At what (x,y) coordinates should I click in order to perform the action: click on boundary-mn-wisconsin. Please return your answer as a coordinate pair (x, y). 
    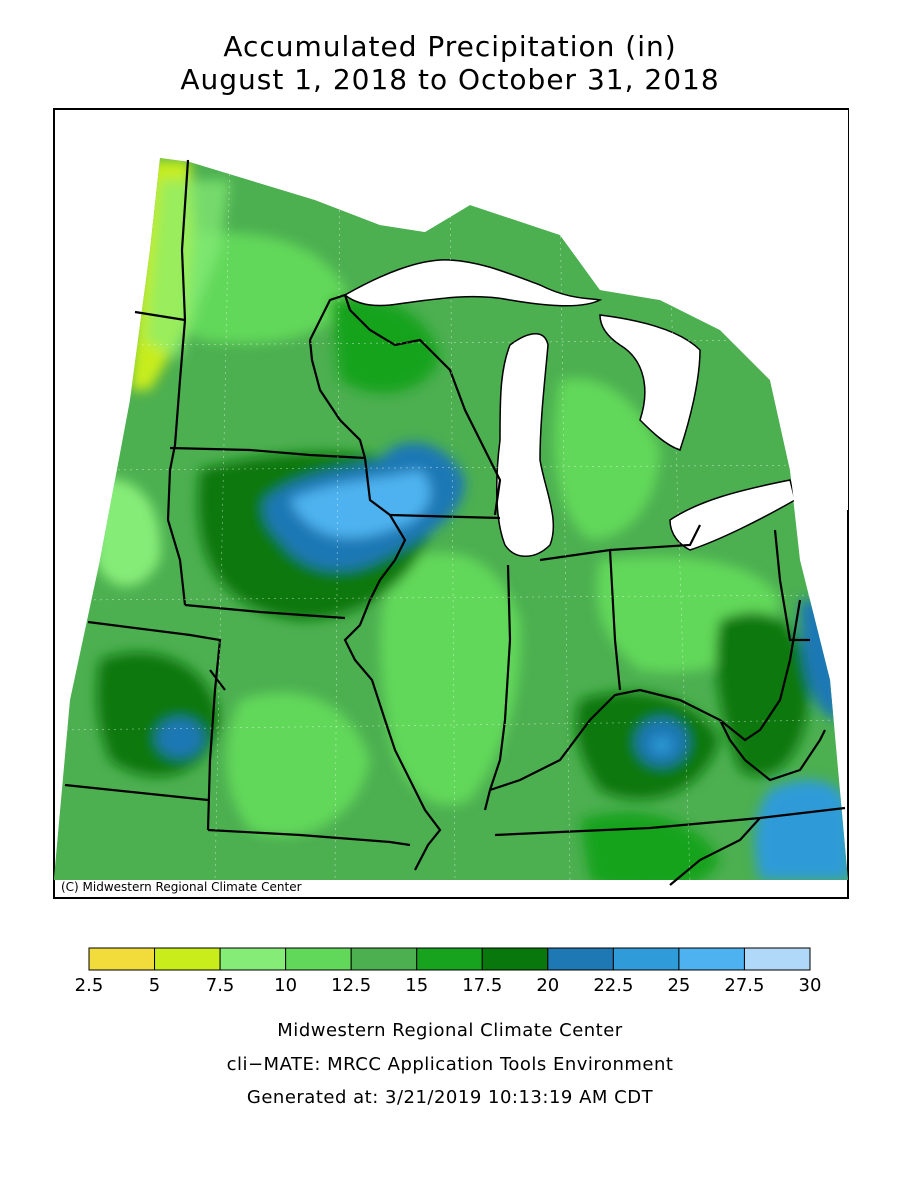
    Looking at the image, I should click on (337, 399).